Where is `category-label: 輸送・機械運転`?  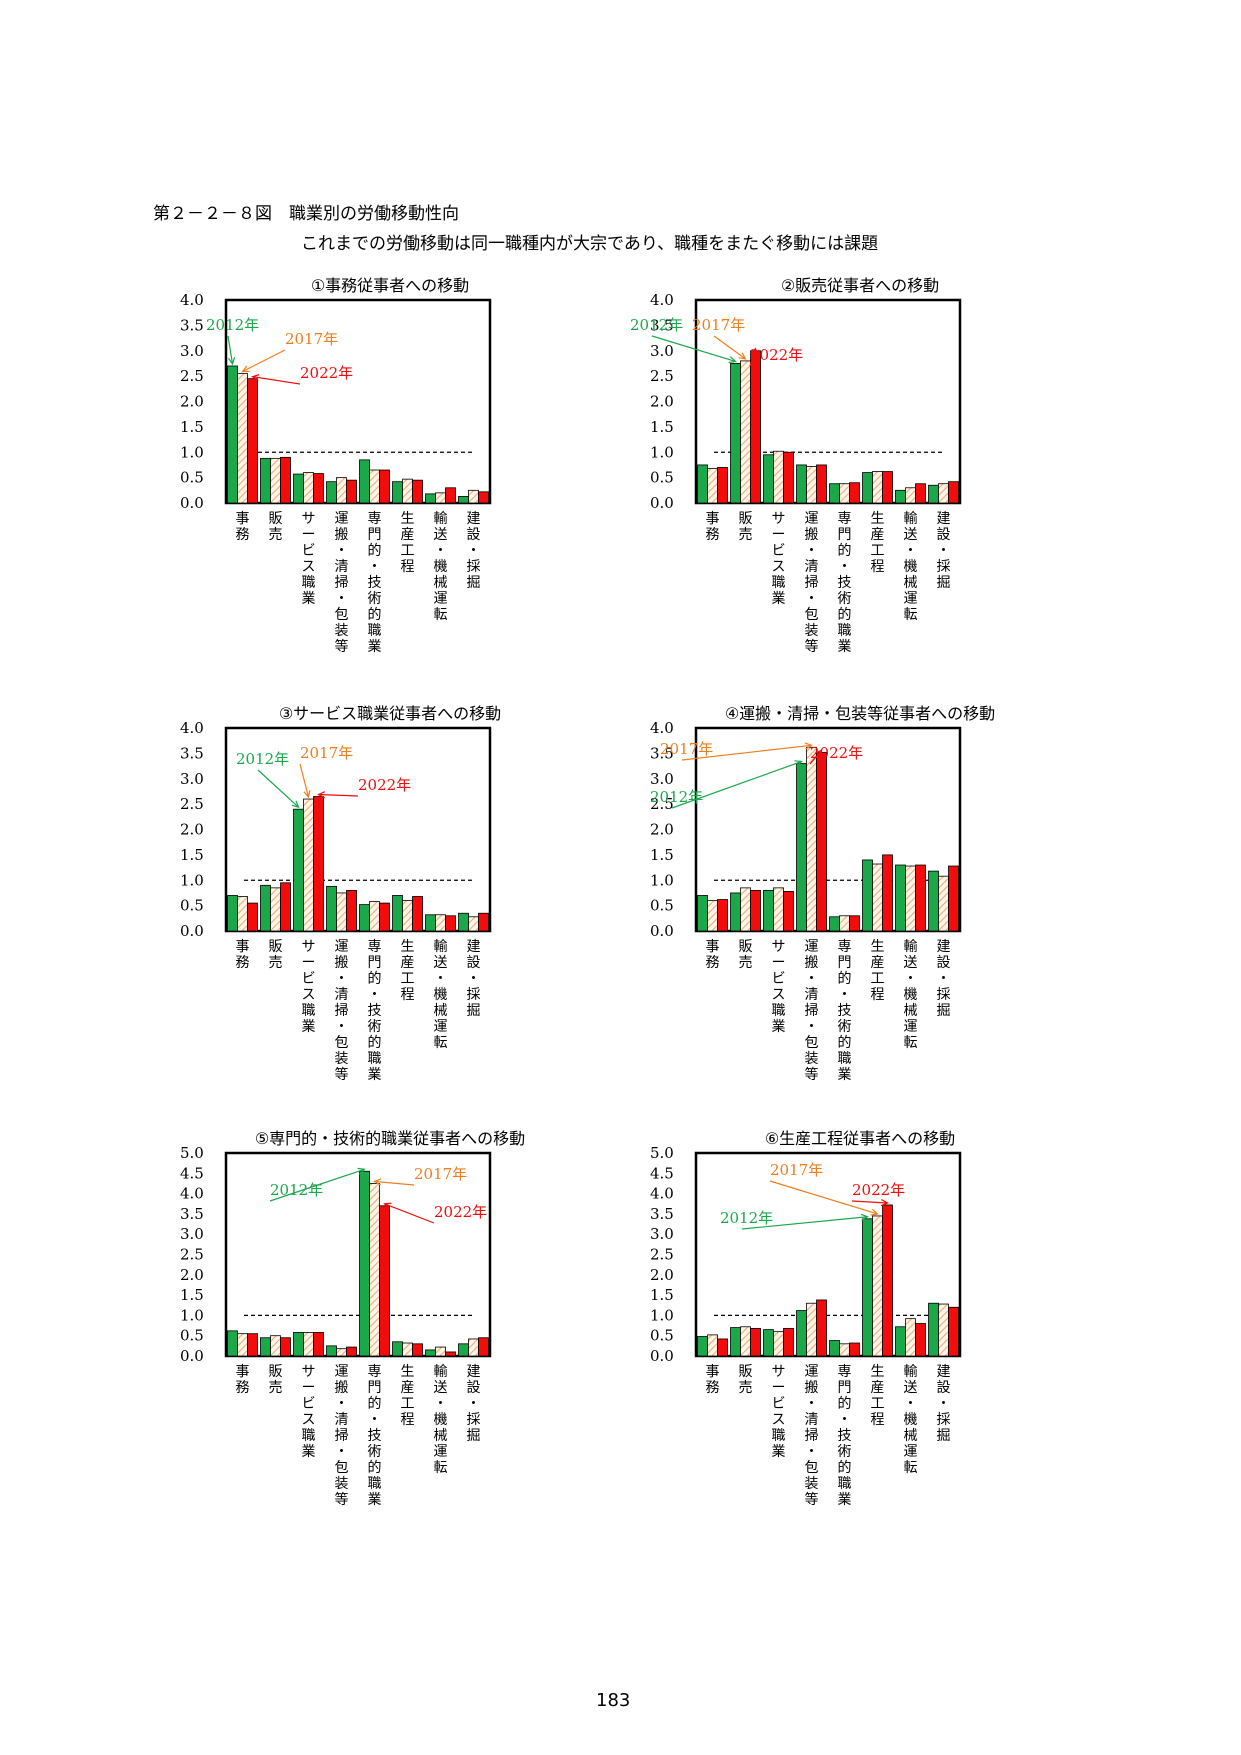
category-label: 輸送・機械運転 is located at coordinates (911, 567).